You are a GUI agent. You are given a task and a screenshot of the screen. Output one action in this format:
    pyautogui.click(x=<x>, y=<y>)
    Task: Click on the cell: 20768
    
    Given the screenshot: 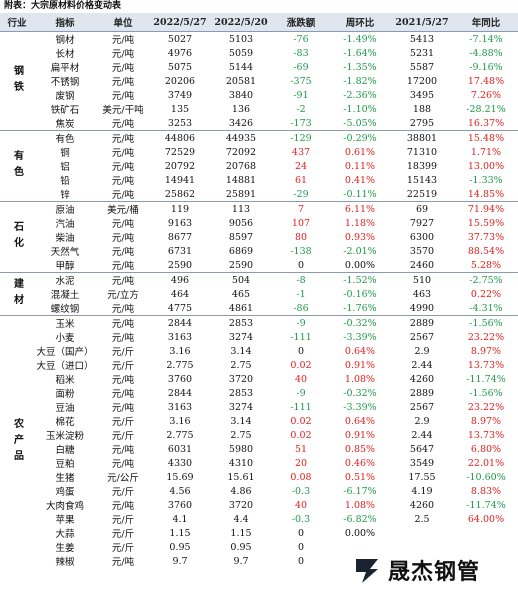 What is the action you would take?
    pyautogui.click(x=241, y=166)
    